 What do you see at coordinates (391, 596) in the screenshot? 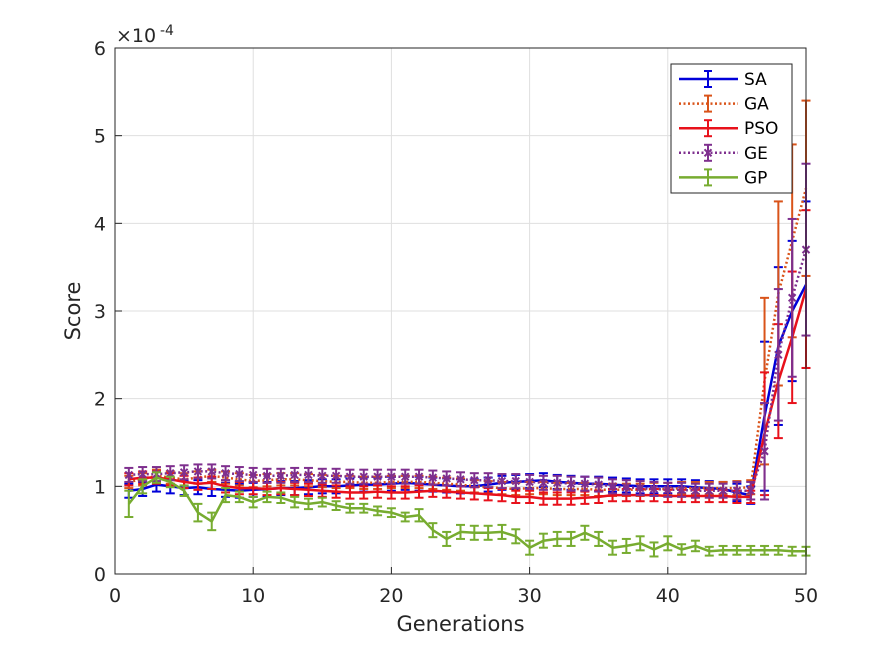
I see `x-tick-label: 20` at bounding box center [391, 596].